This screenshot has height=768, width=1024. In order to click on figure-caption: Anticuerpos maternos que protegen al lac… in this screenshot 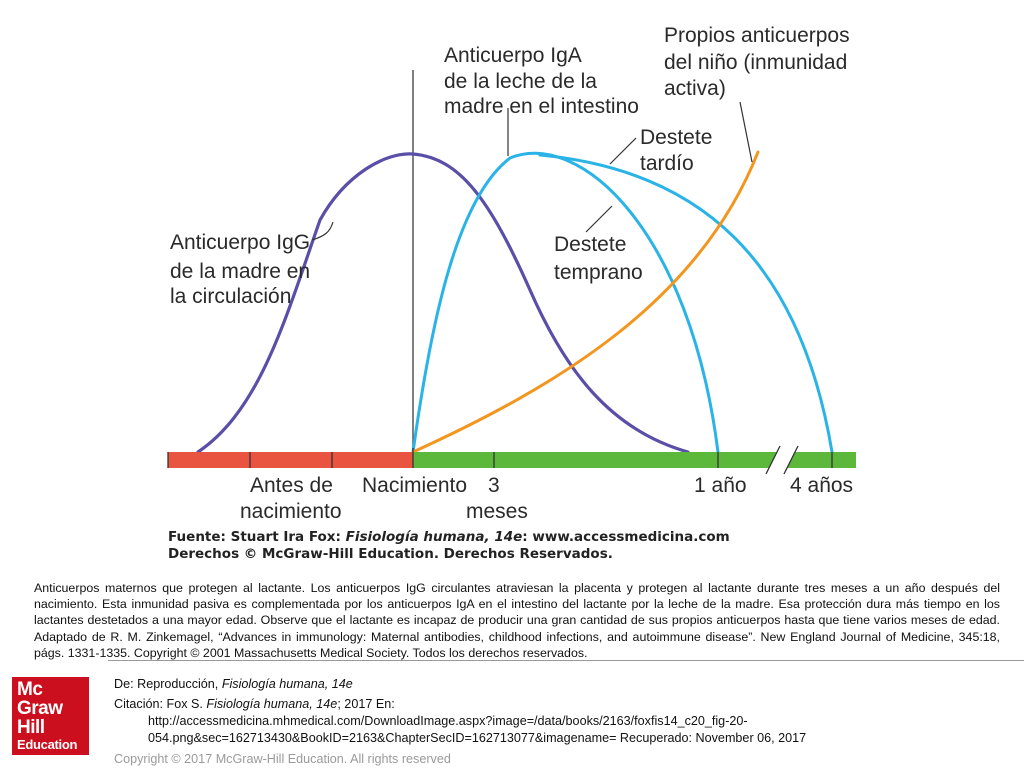, I will do `click(517, 620)`.